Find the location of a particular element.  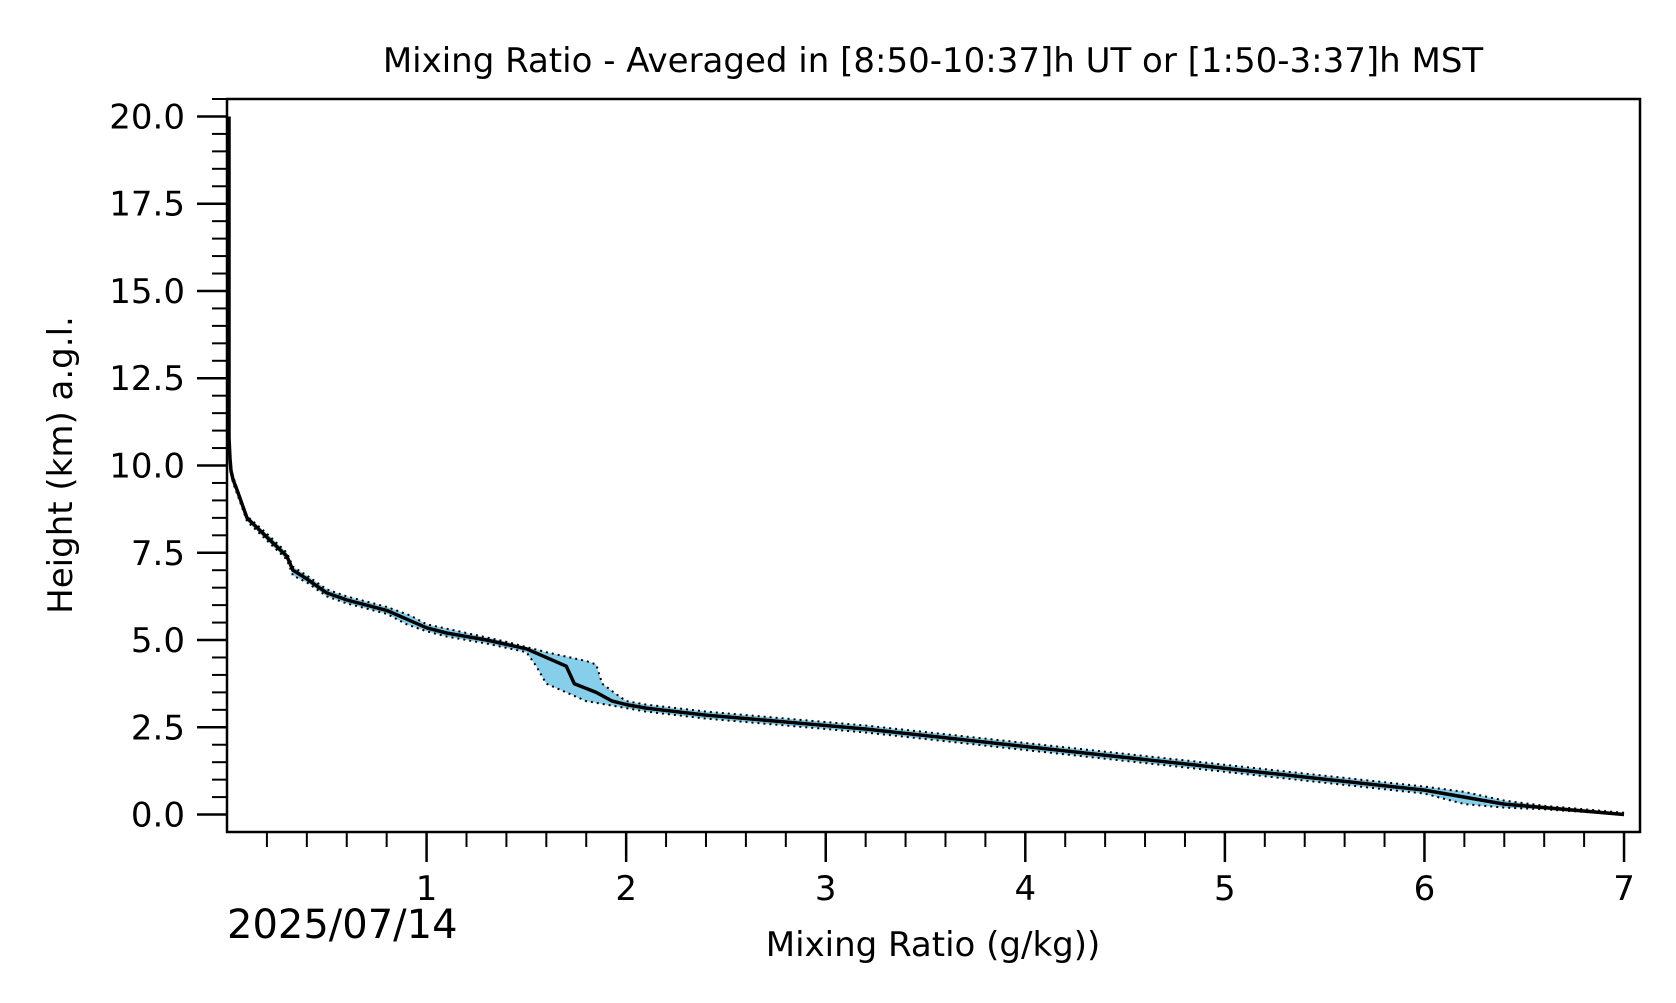

x-axis: 1 2 3 4 5 6 7 is located at coordinates (950, 870).